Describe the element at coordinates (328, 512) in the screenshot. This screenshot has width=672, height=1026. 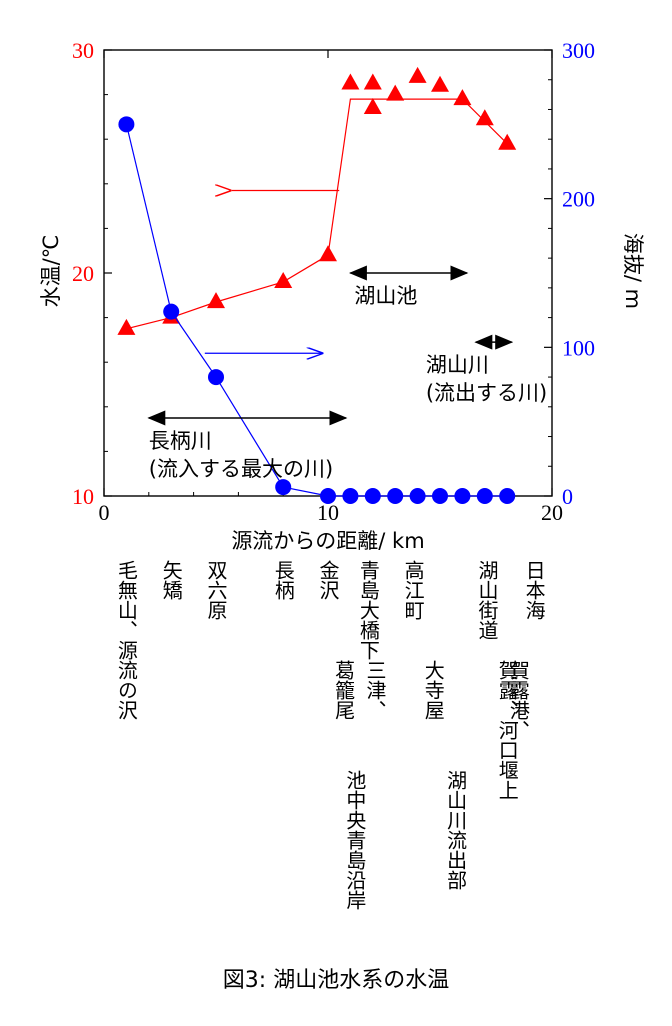
I see `x-tick-label: 10` at that location.